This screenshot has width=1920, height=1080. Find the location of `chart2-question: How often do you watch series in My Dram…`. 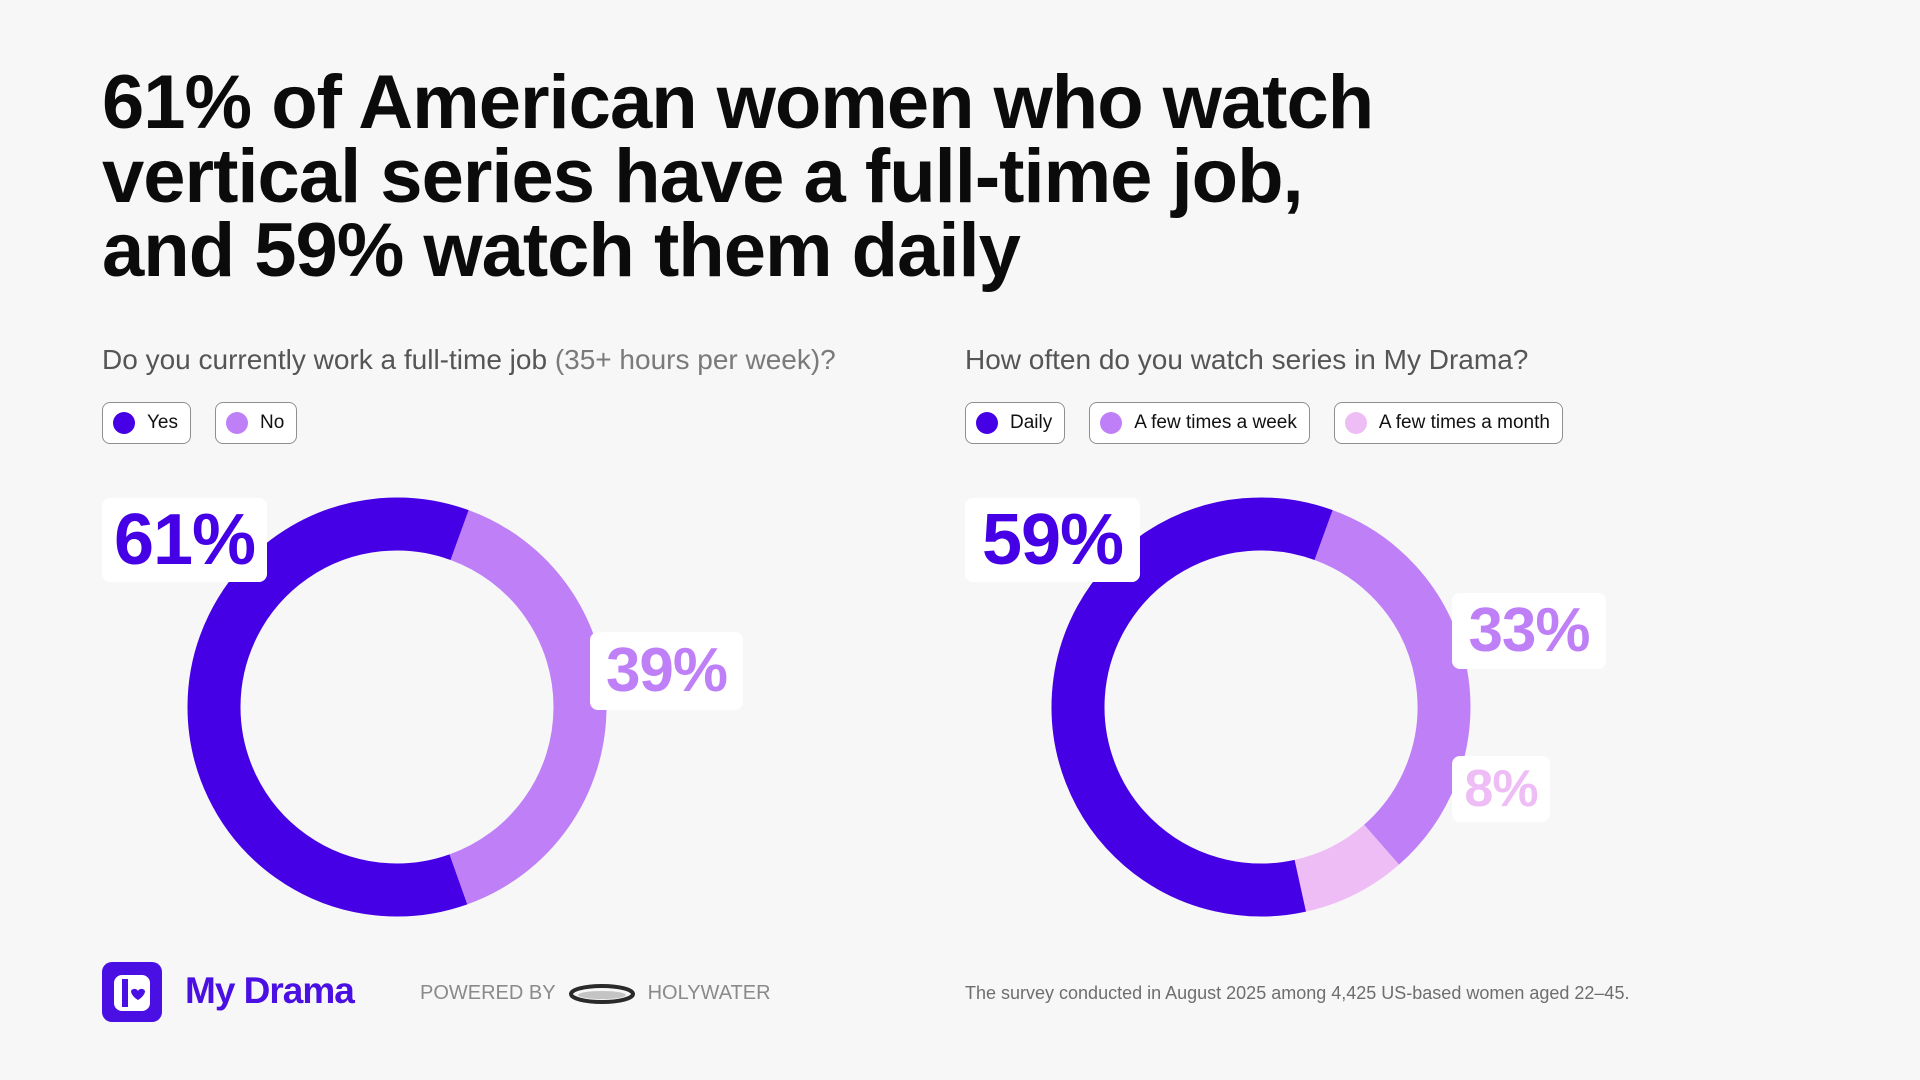

chart2-question: How often do you watch series in My Dram… is located at coordinates (1246, 360).